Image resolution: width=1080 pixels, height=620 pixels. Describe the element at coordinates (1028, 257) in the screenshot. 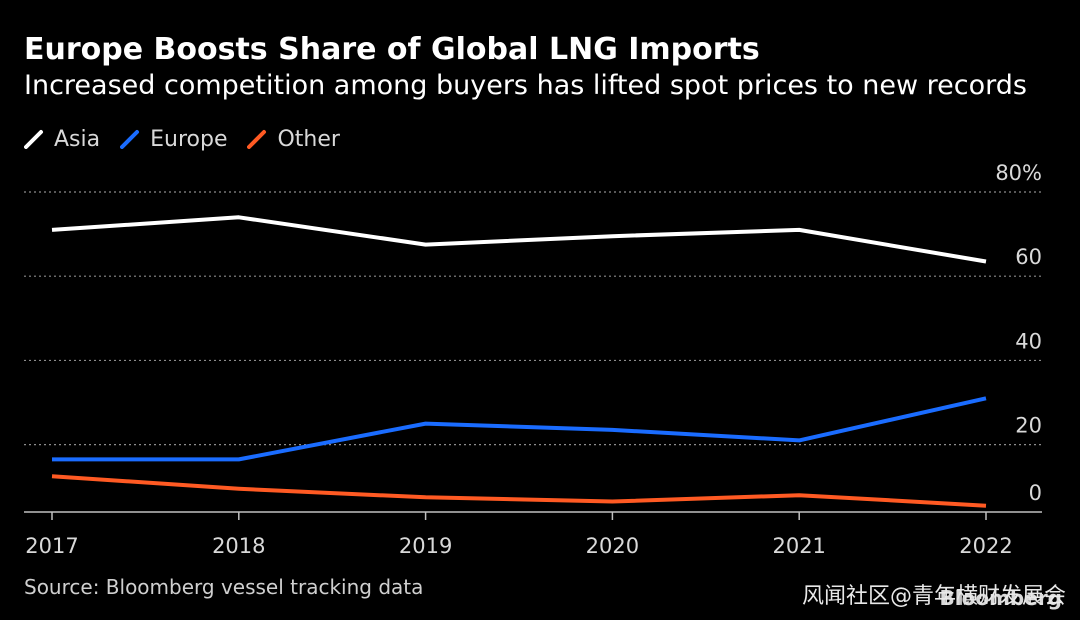

I see `y-tick-label: 60` at that location.